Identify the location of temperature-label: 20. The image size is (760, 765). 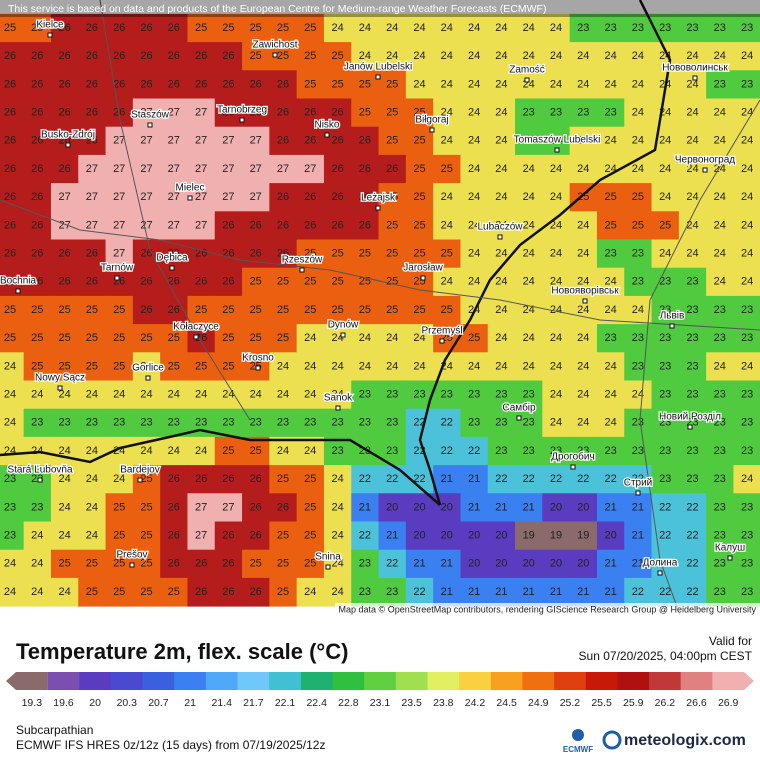
(392, 507).